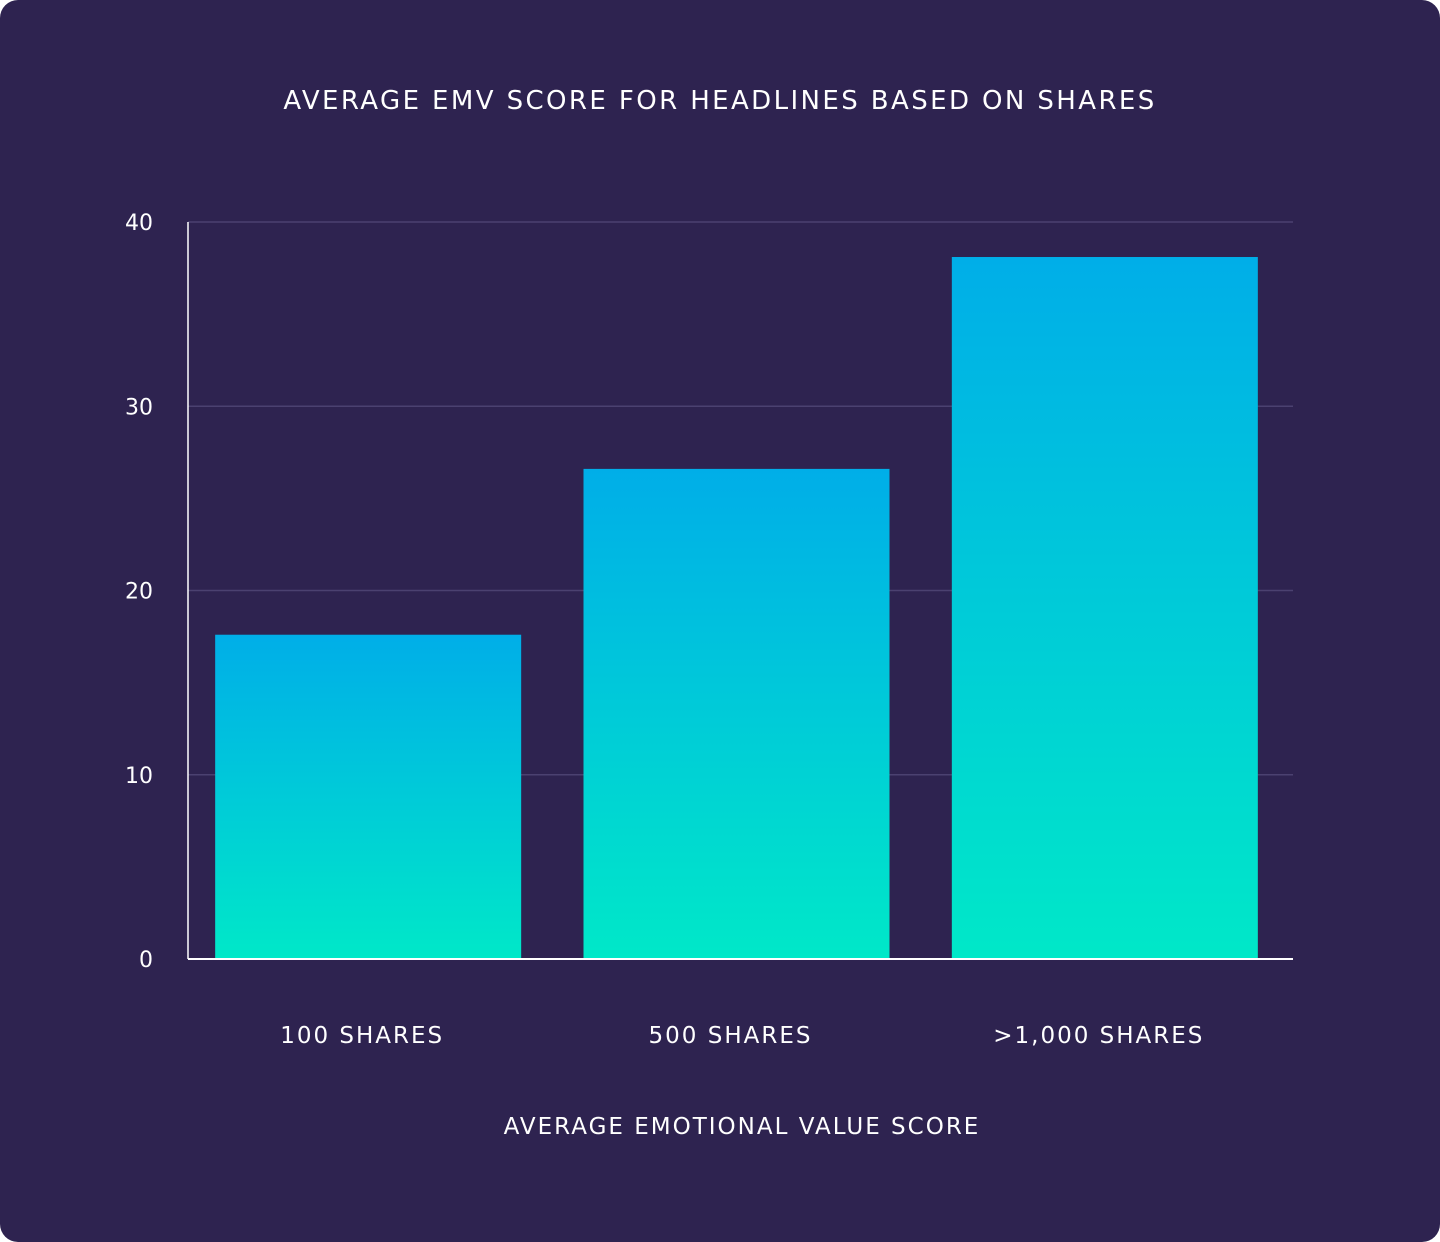  Describe the element at coordinates (139, 776) in the screenshot. I see `y-tick-label-10: 10` at that location.